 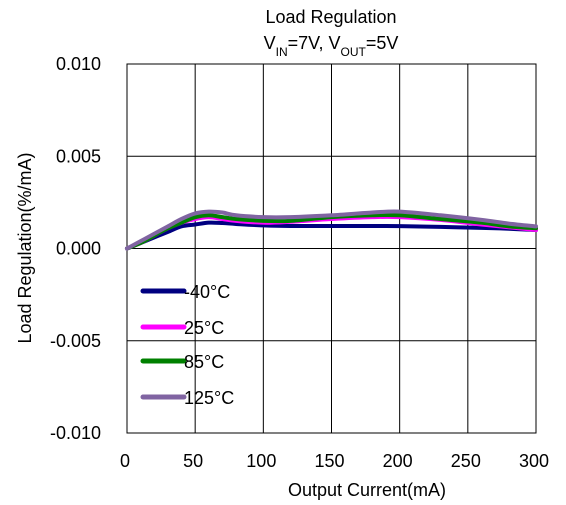 What do you see at coordinates (314, 43) in the screenshot?
I see `subtitle-part: =7V, V` at bounding box center [314, 43].